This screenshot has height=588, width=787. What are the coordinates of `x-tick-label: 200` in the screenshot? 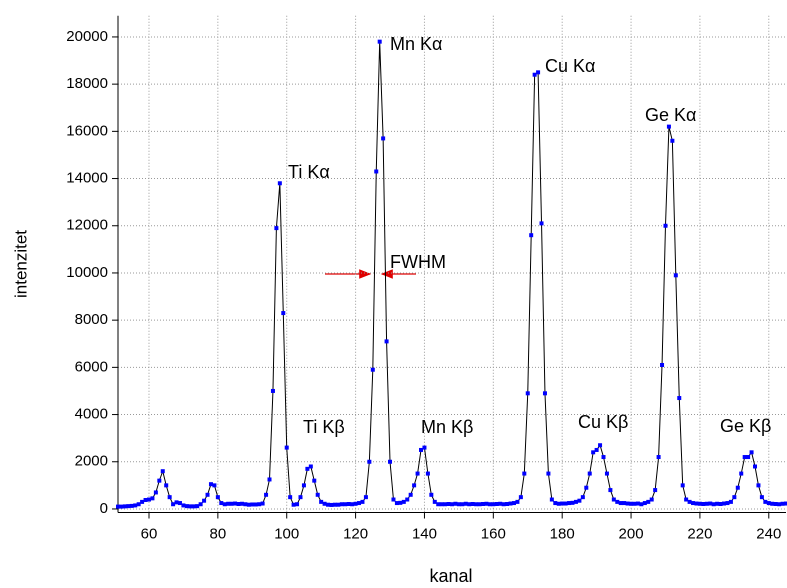 It's located at (631, 533).